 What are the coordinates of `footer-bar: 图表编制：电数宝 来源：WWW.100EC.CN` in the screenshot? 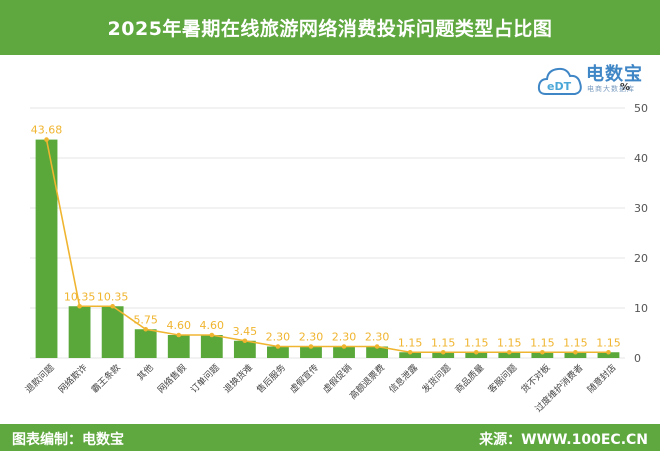 It's located at (330, 437).